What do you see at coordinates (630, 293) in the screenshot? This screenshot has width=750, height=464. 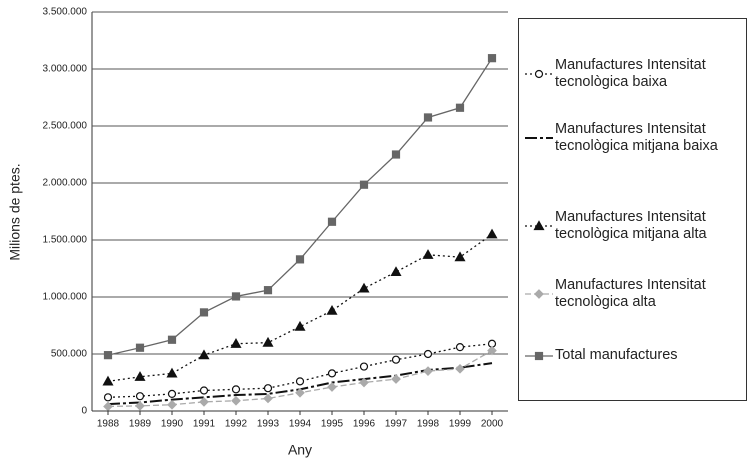 I see `legend-label: Manufactures Intensitat tecnològica alta` at bounding box center [630, 293].